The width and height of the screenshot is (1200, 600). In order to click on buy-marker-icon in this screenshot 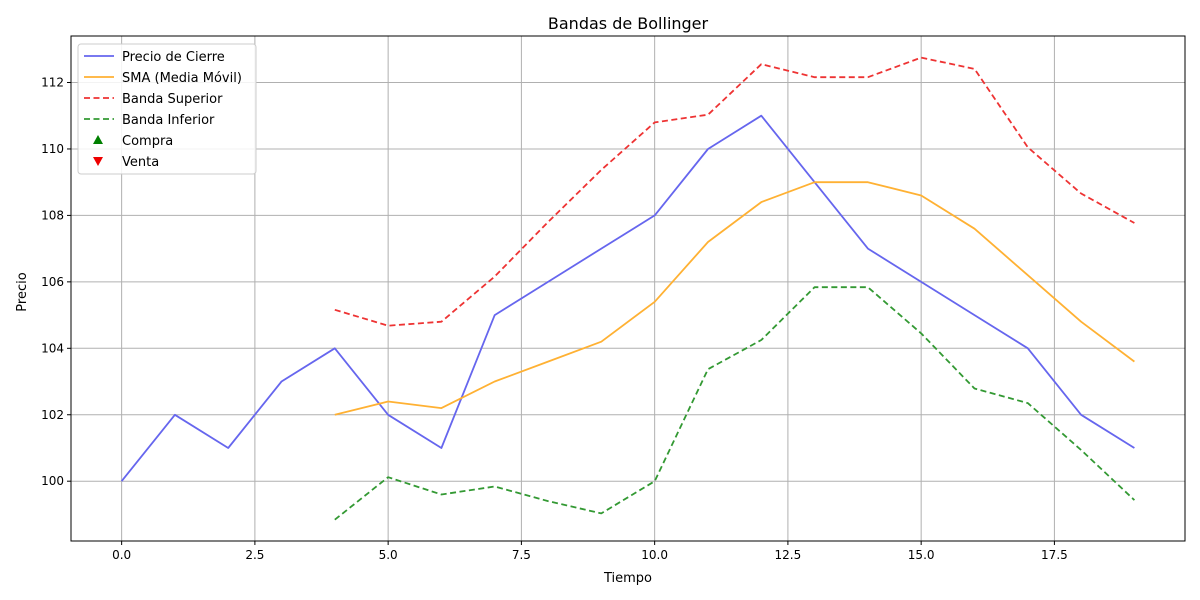, I will do `click(98, 139)`.